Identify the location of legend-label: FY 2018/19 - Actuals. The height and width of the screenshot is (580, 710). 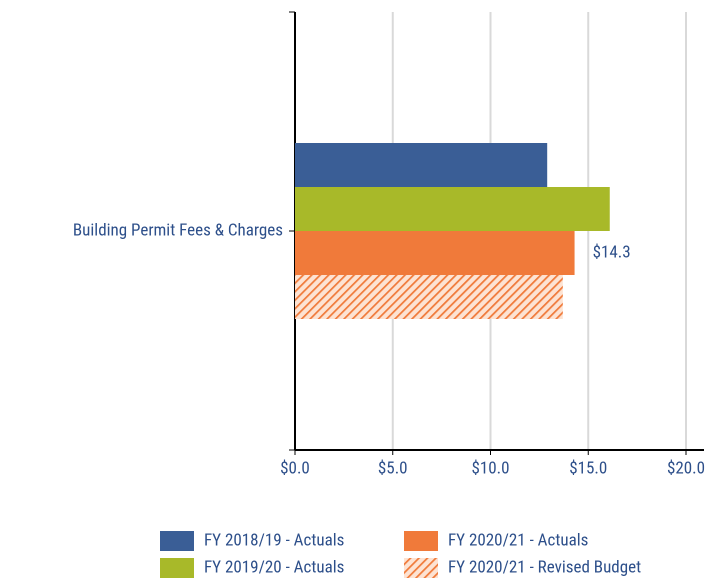
(274, 540).